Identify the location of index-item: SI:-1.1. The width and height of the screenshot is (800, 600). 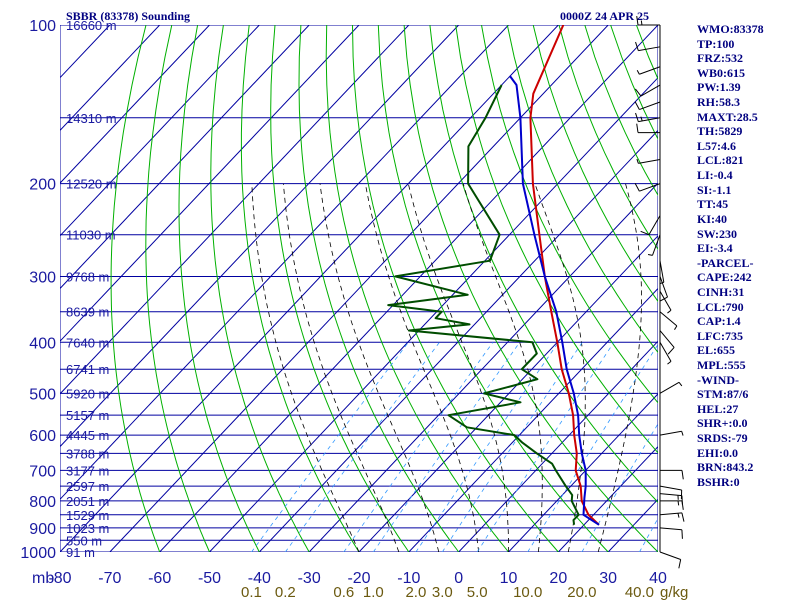
(714, 189).